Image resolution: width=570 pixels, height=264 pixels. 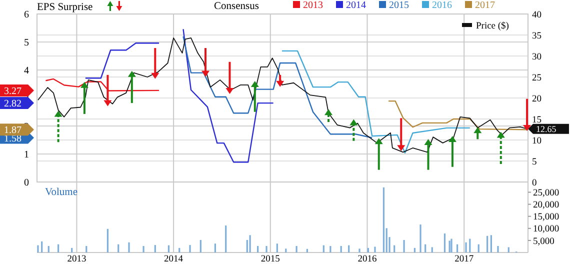 I want to click on x-tick-label: 2014, so click(x=174, y=259).